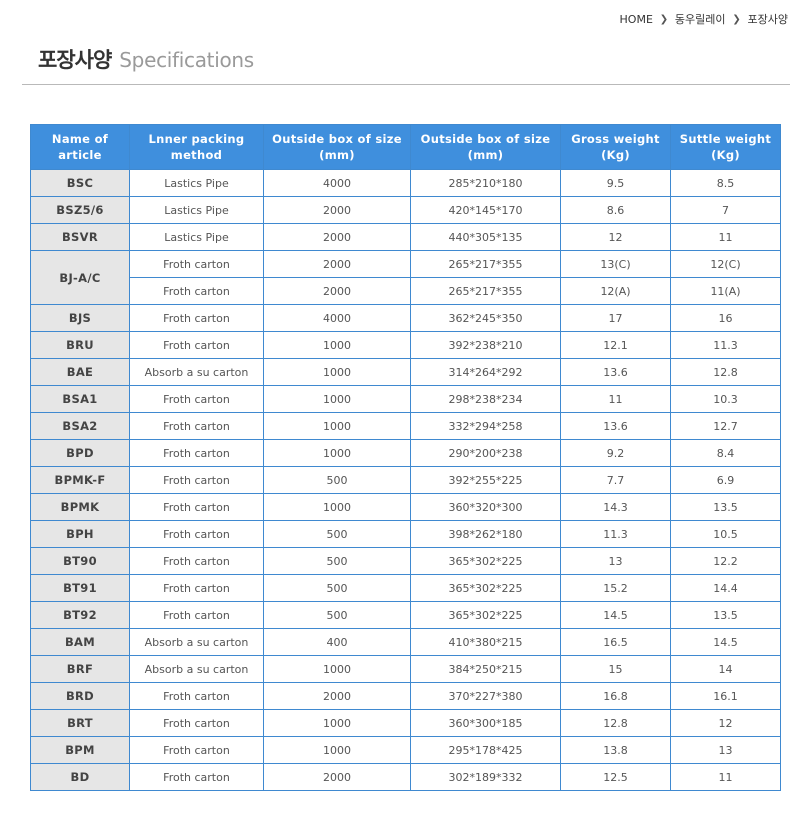  What do you see at coordinates (615, 615) in the screenshot?
I see `cell-gross-weight: 14.5` at bounding box center [615, 615].